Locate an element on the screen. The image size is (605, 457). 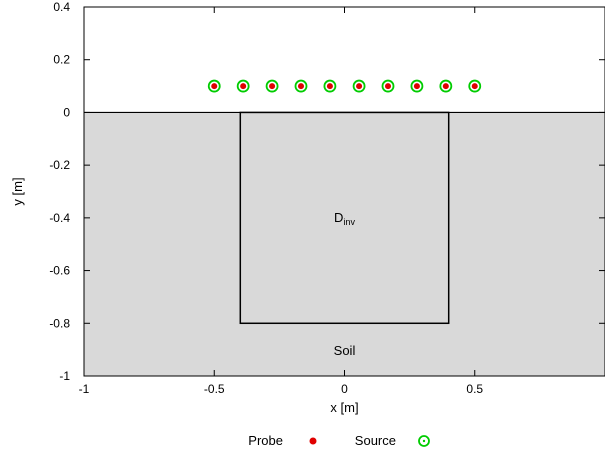
legend-source-marker-center is located at coordinates (424, 441).